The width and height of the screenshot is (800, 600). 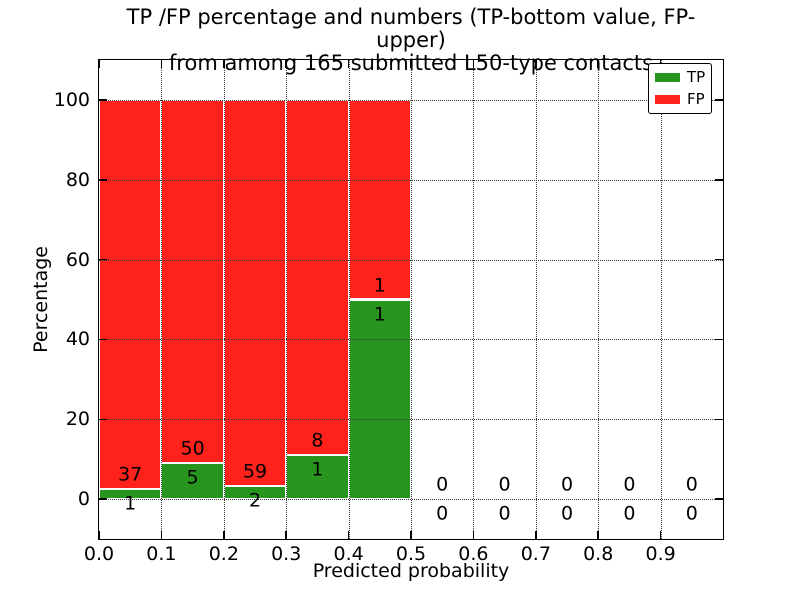 What do you see at coordinates (99, 554) in the screenshot?
I see `x-tick-label: 0.0` at bounding box center [99, 554].